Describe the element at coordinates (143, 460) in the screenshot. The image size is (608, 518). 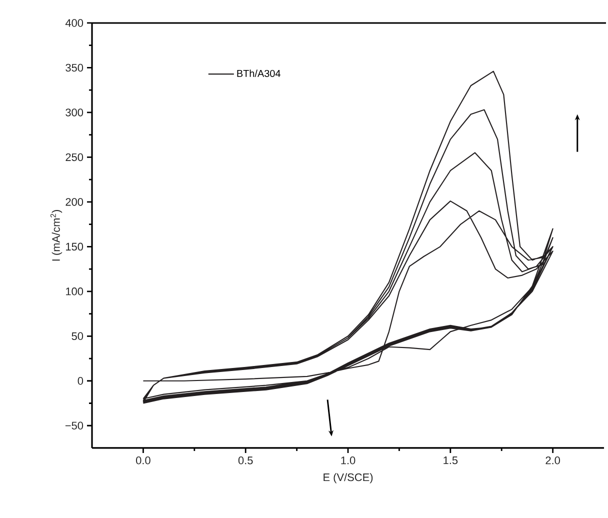
I see `x-tick-label: 0.0` at that location.